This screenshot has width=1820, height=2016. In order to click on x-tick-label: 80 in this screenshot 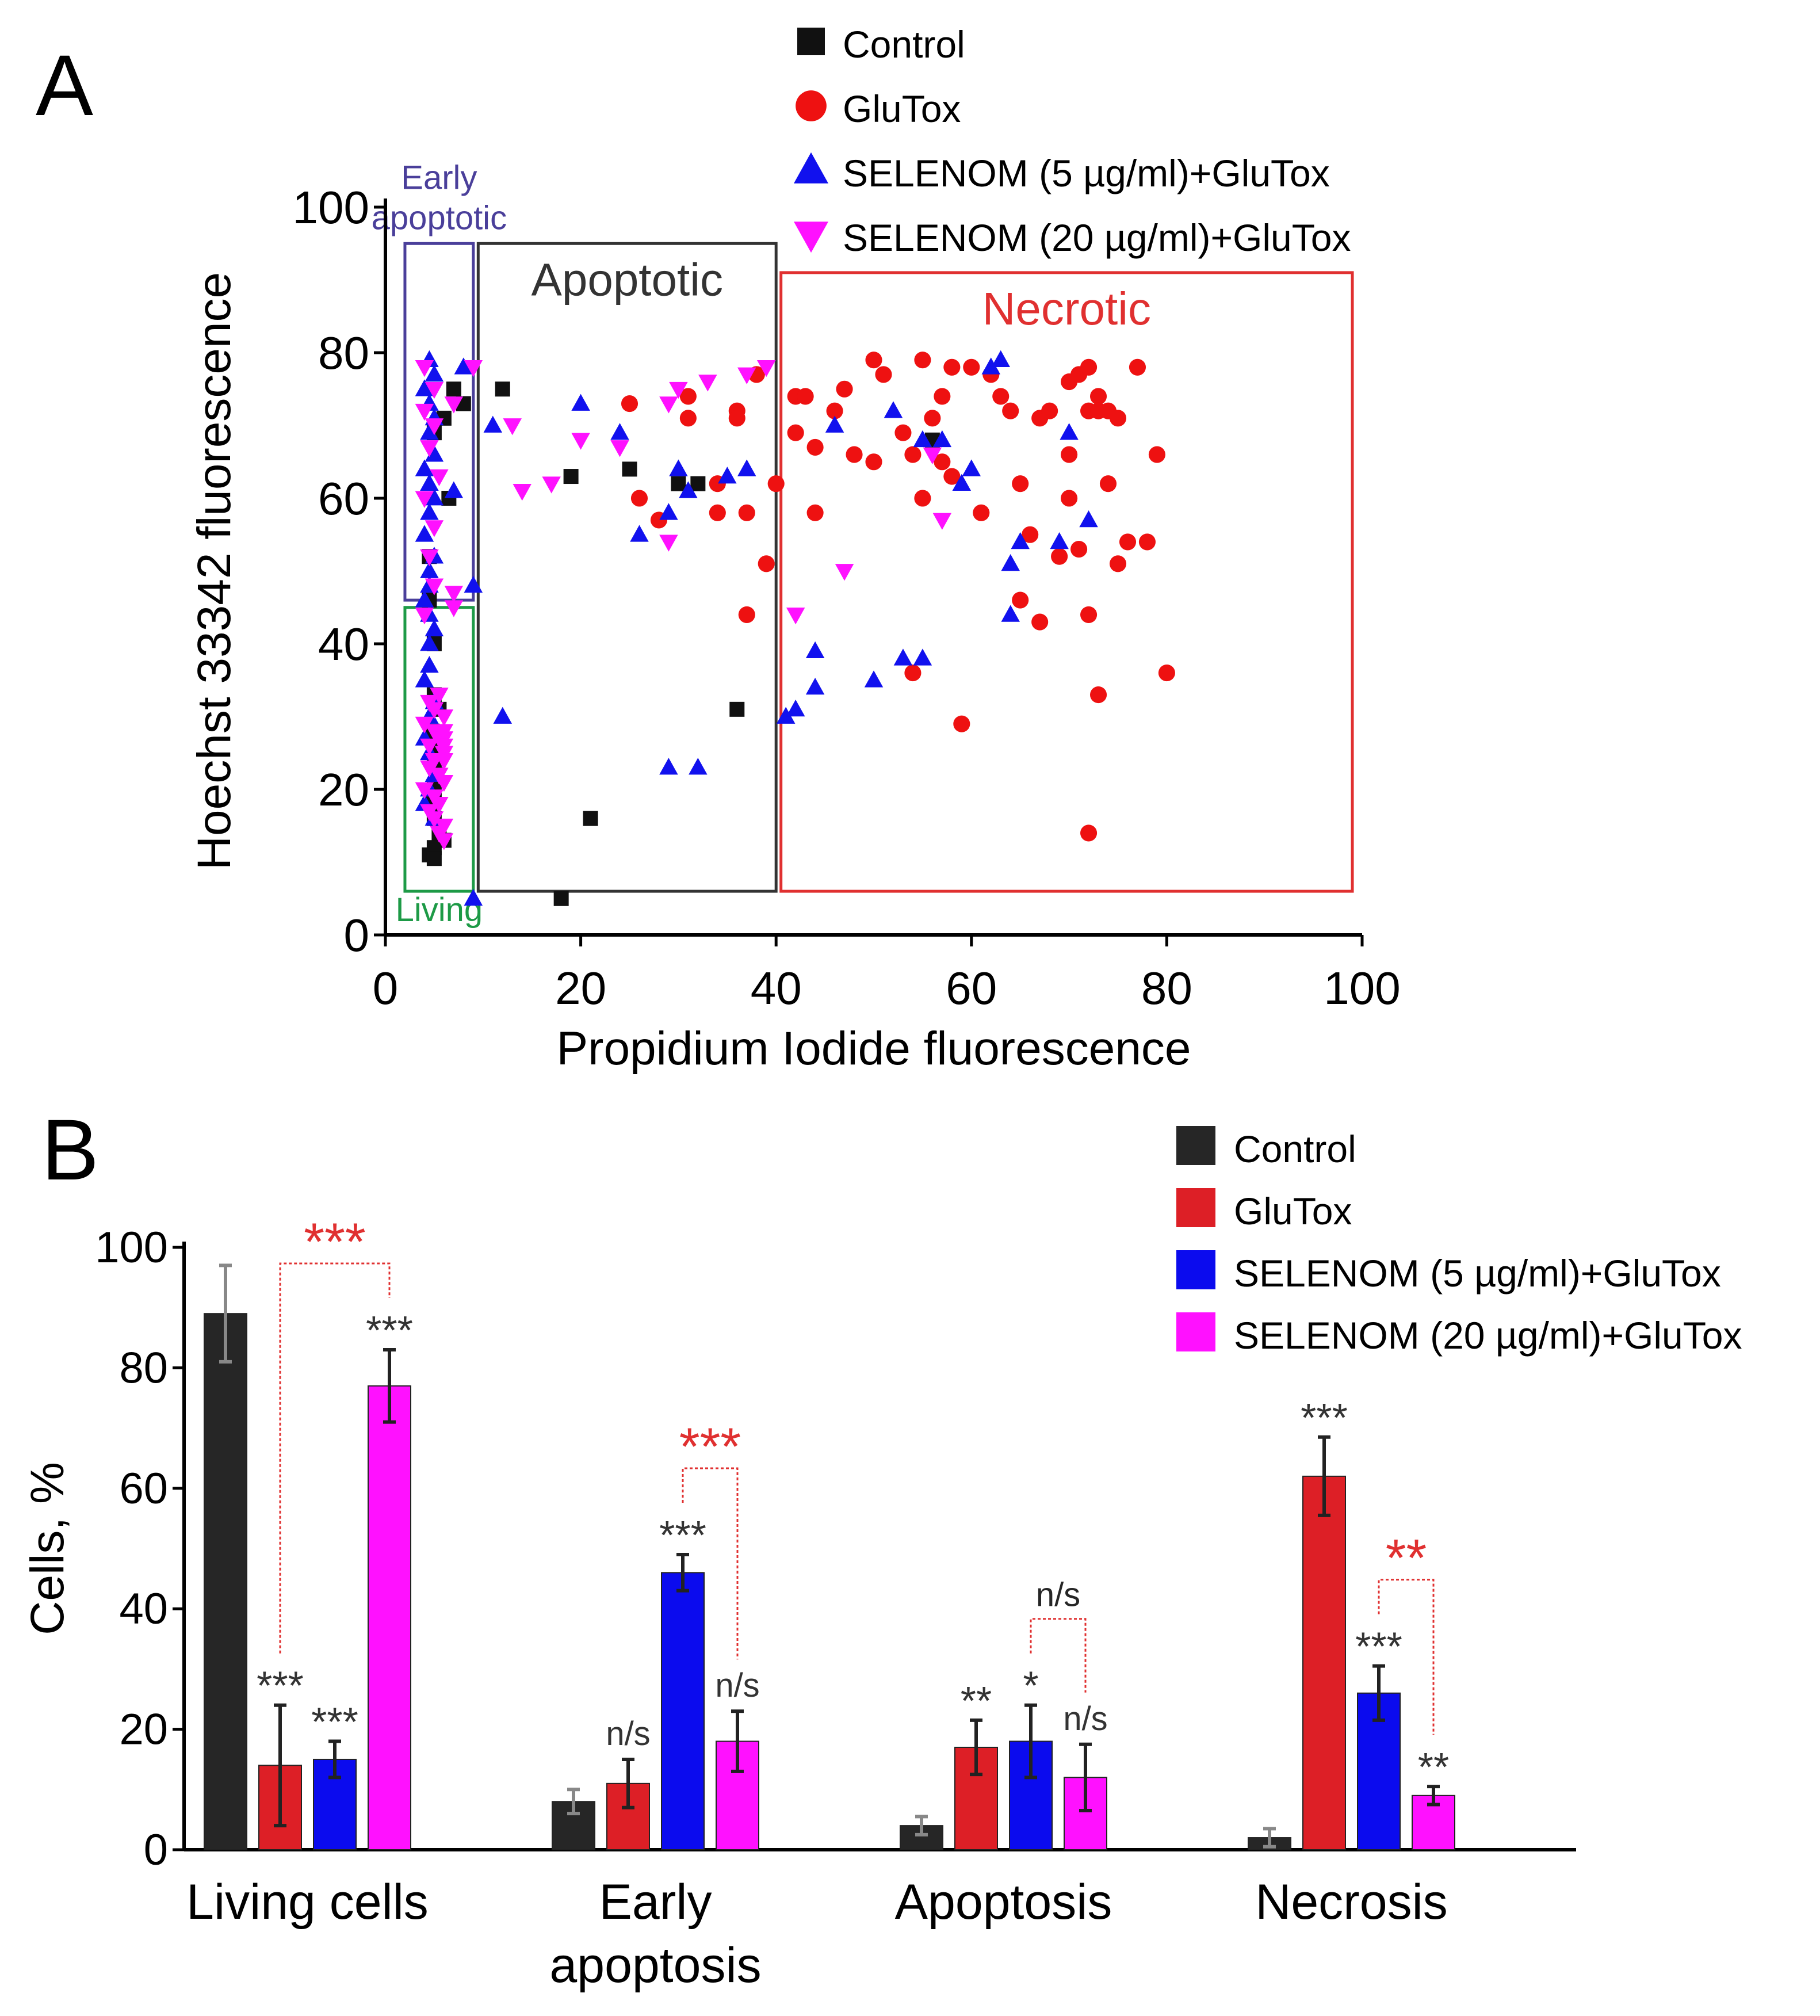, I will do `click(1166, 988)`.